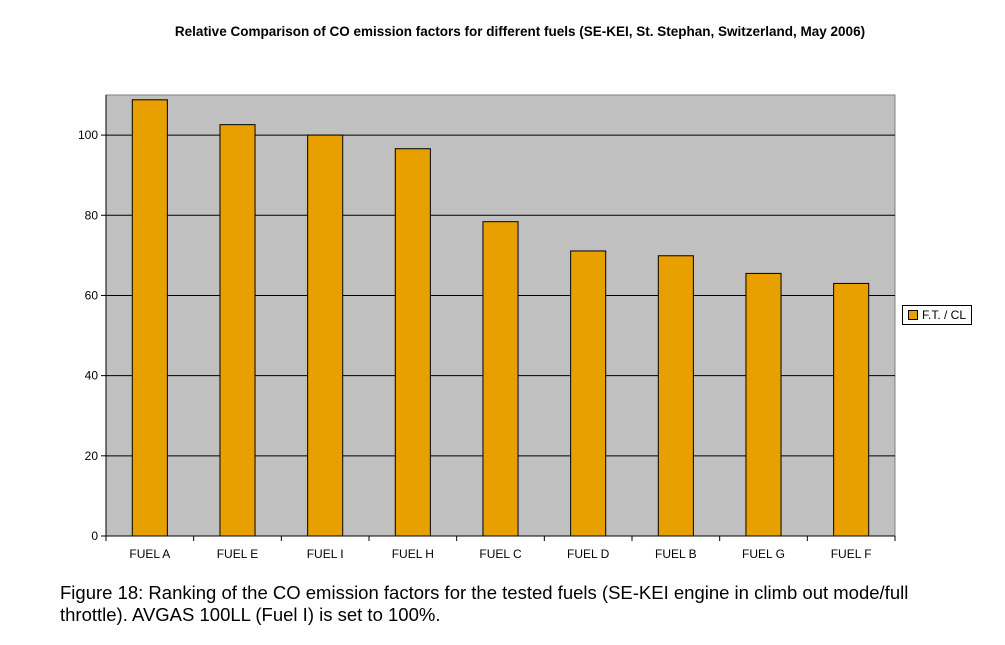 The image size is (1005, 645). I want to click on legend: F.T. / CL, so click(937, 315).